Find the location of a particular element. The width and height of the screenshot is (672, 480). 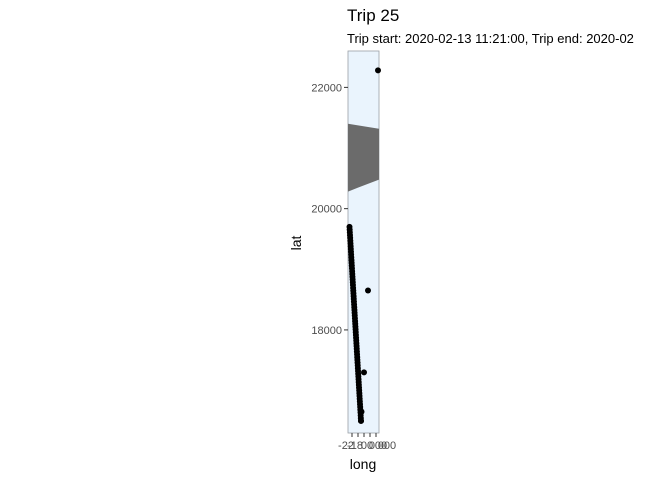

x-tick-label: -18 is located at coordinates (355, 446).